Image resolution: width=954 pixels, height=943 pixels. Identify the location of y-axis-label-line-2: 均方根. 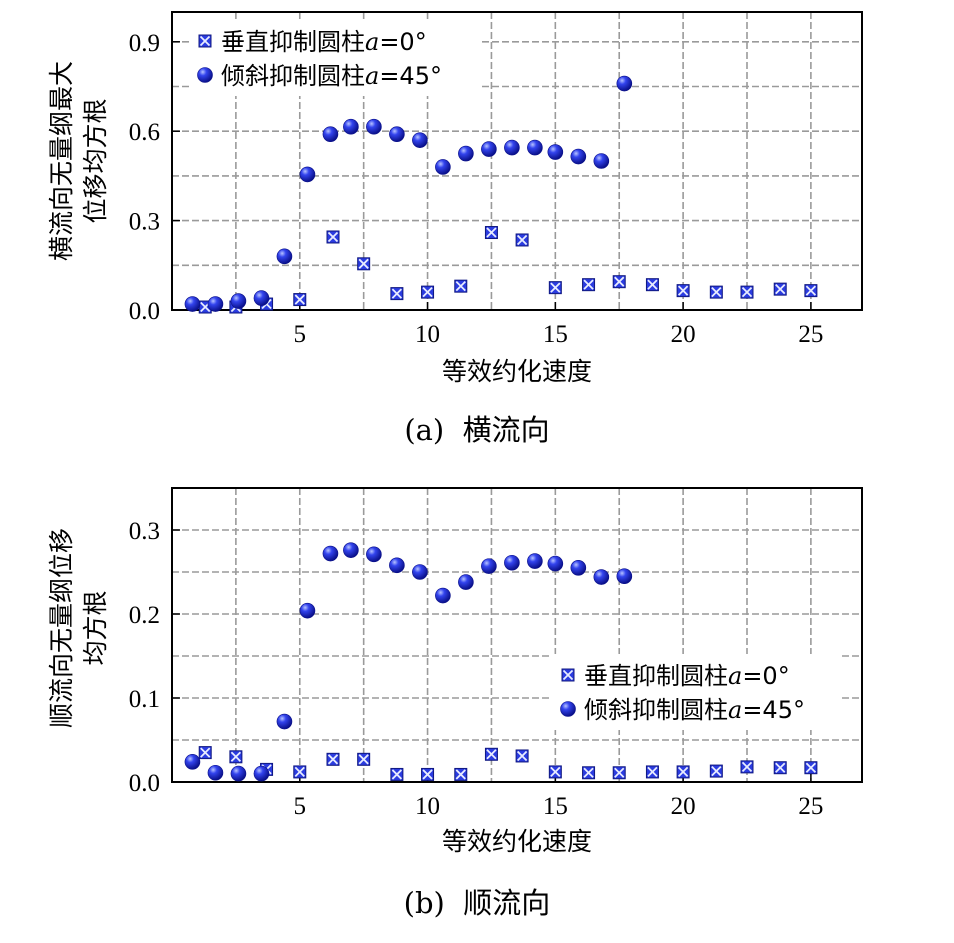
(95, 627).